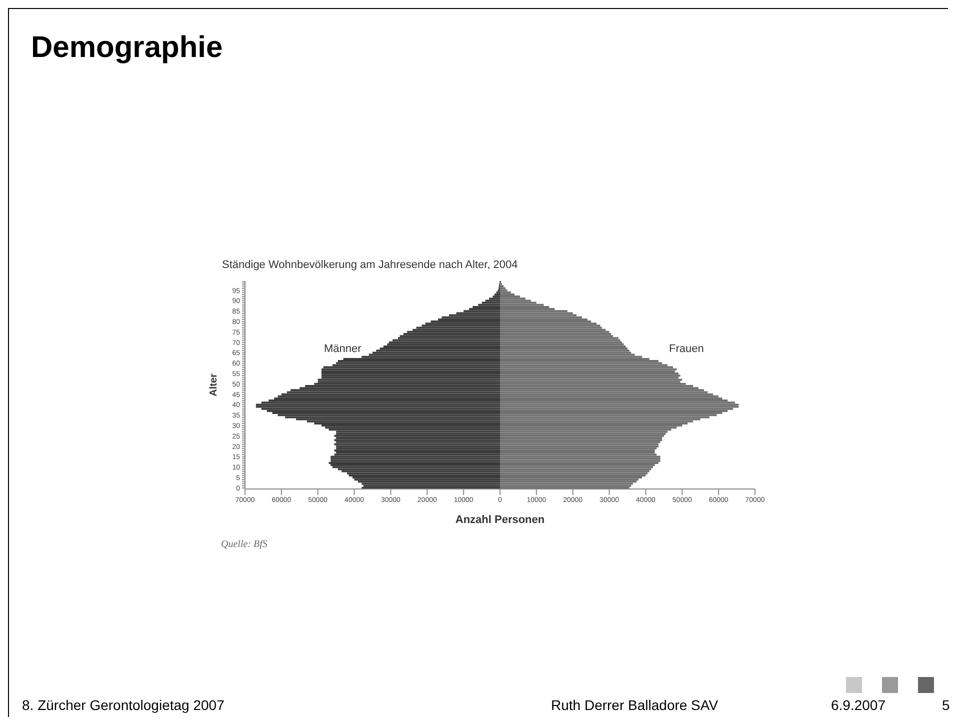  I want to click on series-label: Männer, so click(343, 349).